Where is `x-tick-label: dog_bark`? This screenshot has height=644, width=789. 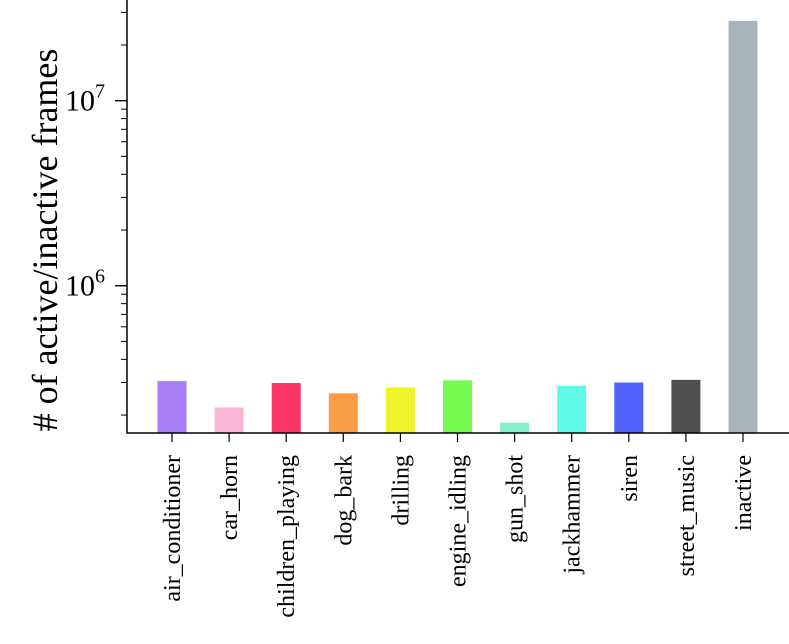
x-tick-label: dog_bark is located at coordinates (344, 500).